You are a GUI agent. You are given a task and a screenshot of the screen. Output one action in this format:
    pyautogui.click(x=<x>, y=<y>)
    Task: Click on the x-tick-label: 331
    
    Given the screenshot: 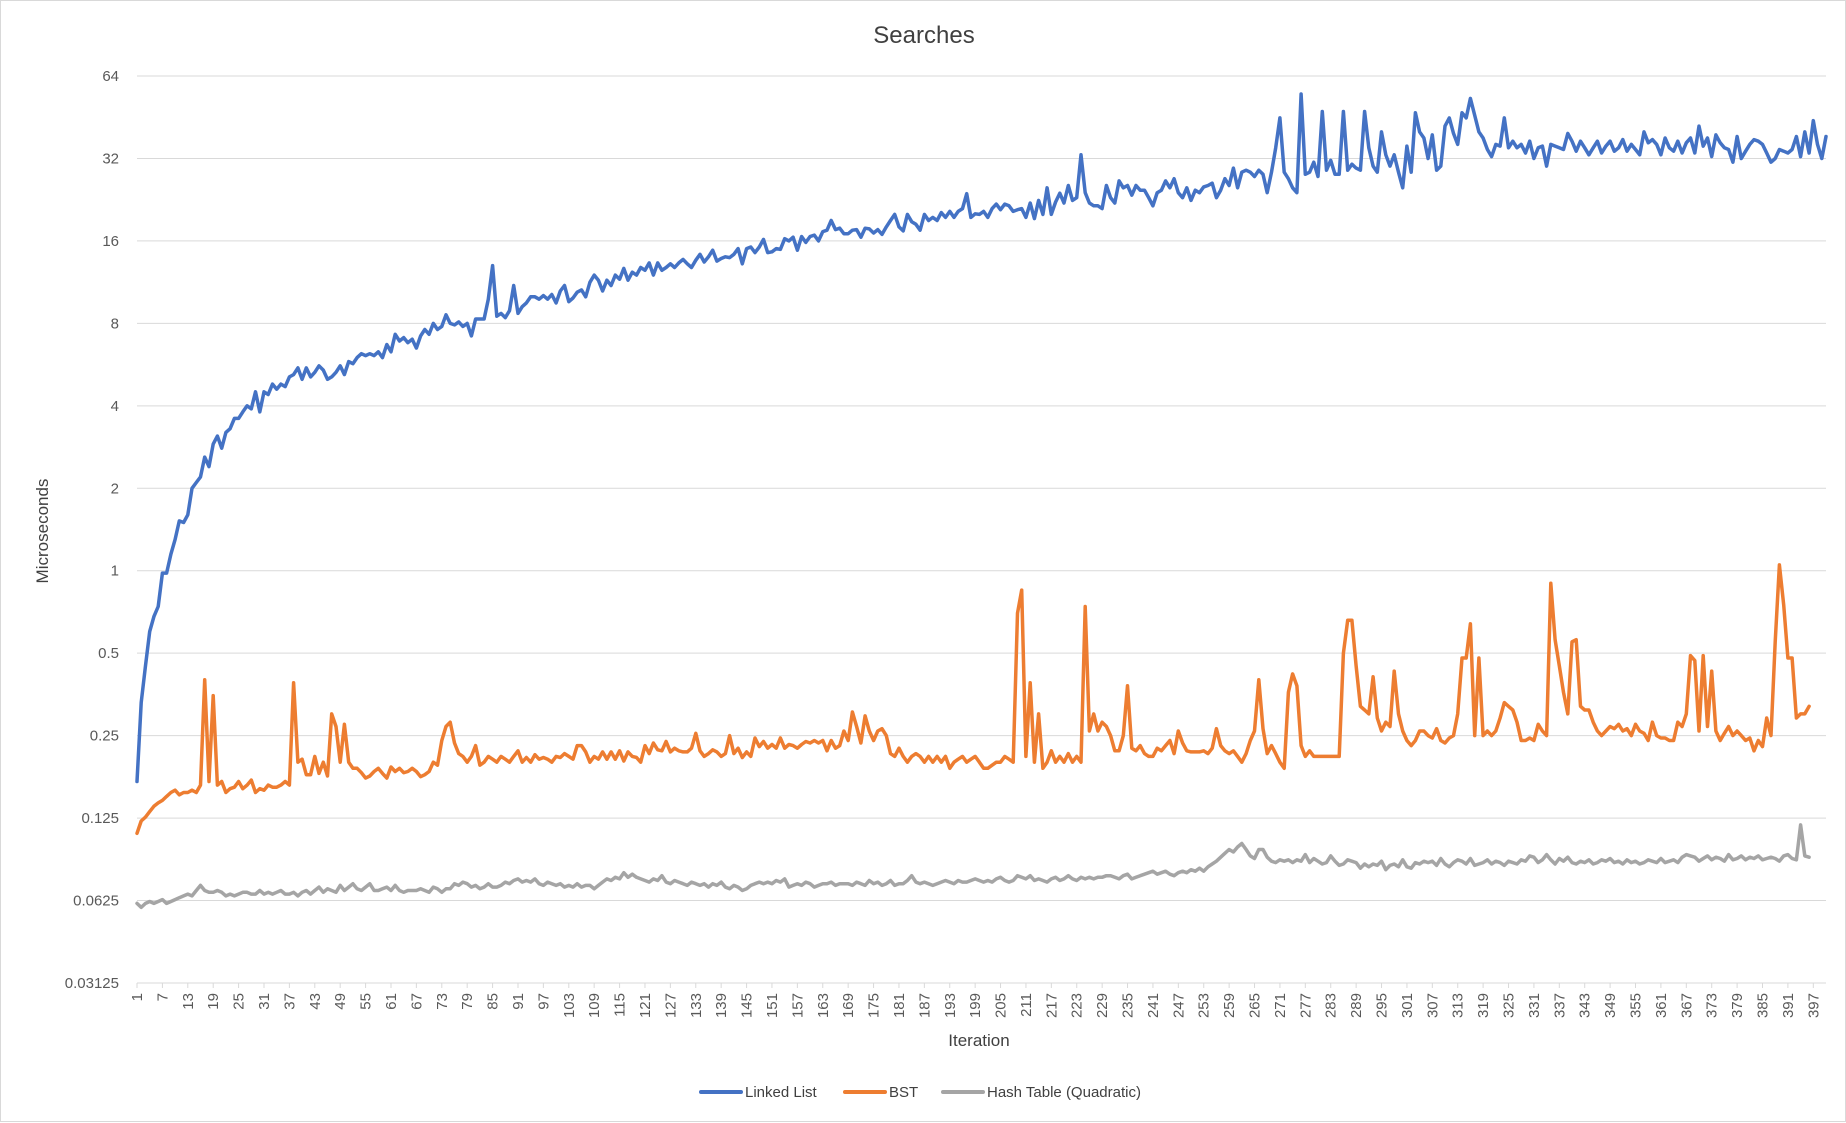 What is the action you would take?
    pyautogui.click(x=1534, y=1005)
    